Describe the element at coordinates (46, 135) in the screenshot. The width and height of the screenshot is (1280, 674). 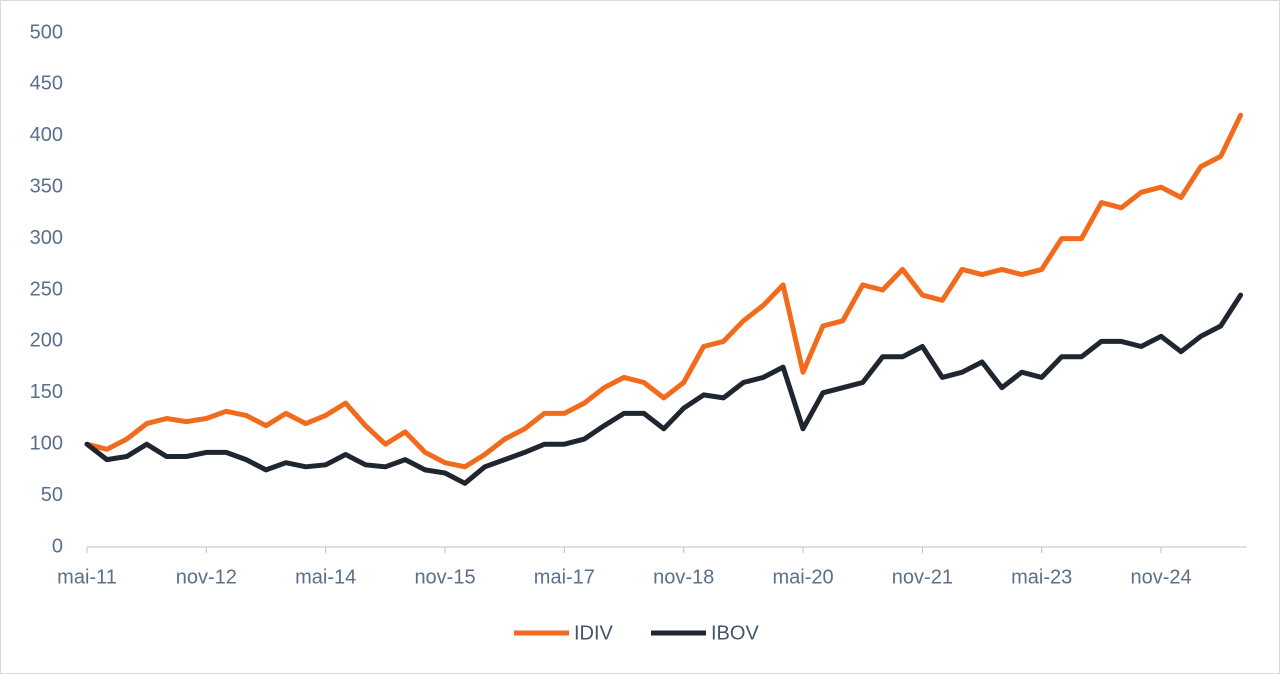
I see `y-tick-label: 400` at that location.